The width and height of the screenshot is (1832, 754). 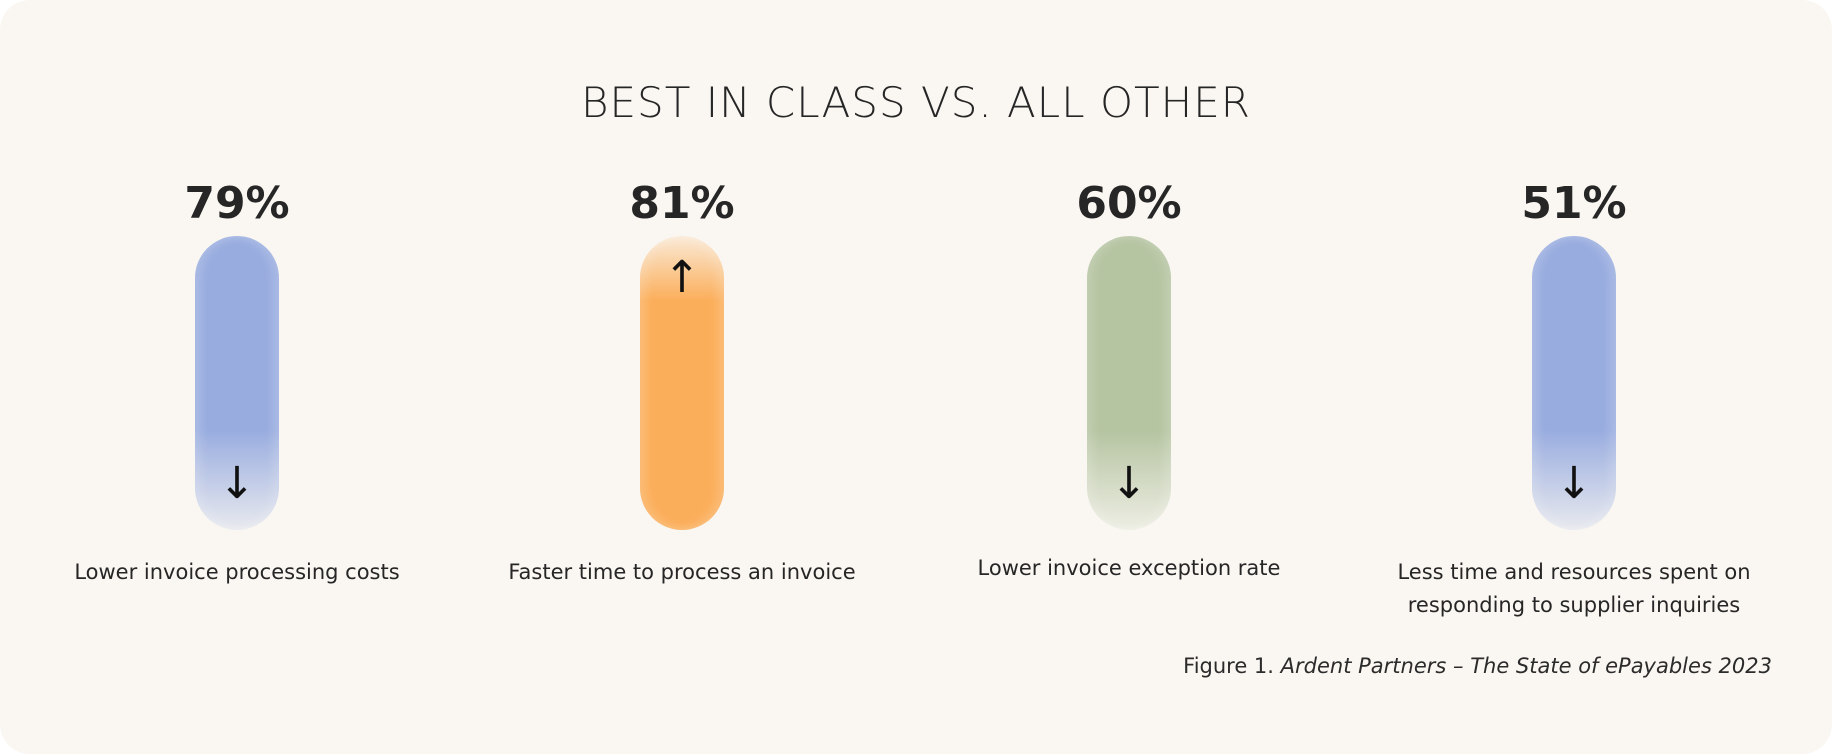 I want to click on metric-value: 81%, so click(x=682, y=203).